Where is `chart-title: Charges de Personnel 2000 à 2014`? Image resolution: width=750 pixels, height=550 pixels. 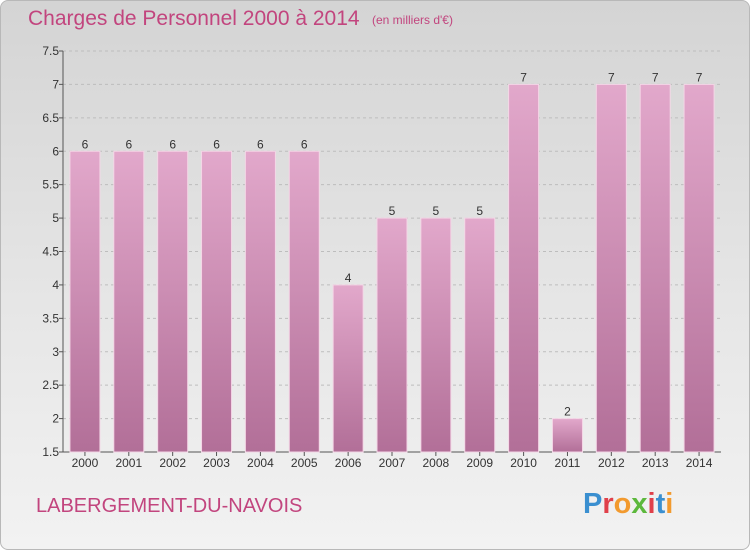 chart-title: Charges de Personnel 2000 à 2014 is located at coordinates (194, 18).